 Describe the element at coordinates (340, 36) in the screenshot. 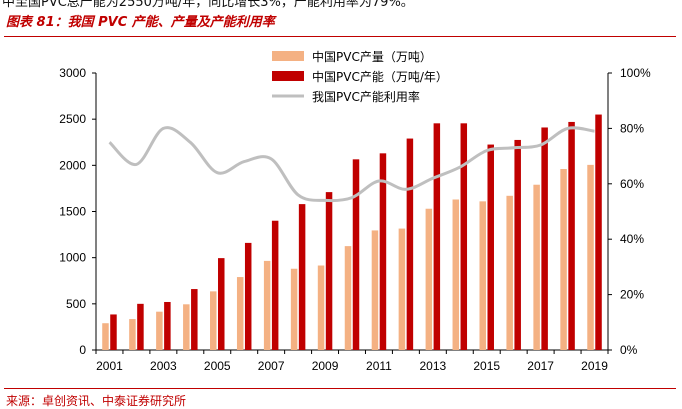

I see `title-divider` at that location.